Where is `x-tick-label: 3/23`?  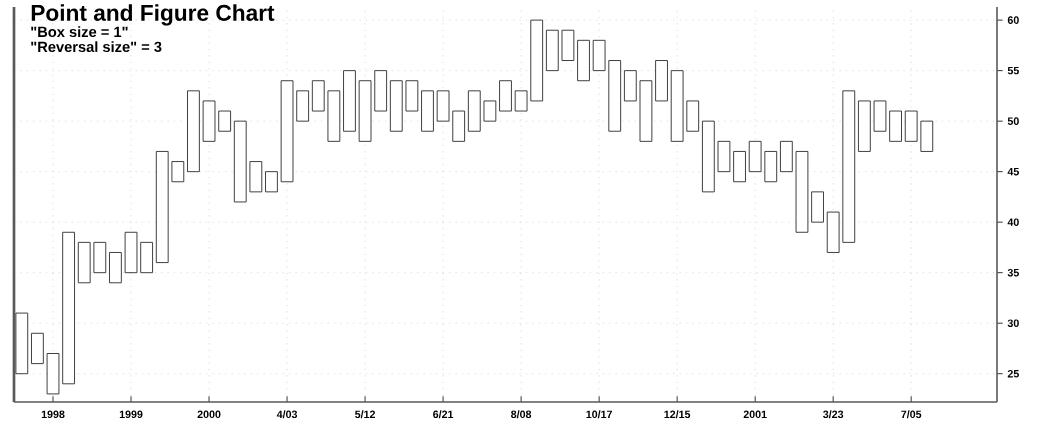
x-tick-label: 3/23 is located at coordinates (833, 414).